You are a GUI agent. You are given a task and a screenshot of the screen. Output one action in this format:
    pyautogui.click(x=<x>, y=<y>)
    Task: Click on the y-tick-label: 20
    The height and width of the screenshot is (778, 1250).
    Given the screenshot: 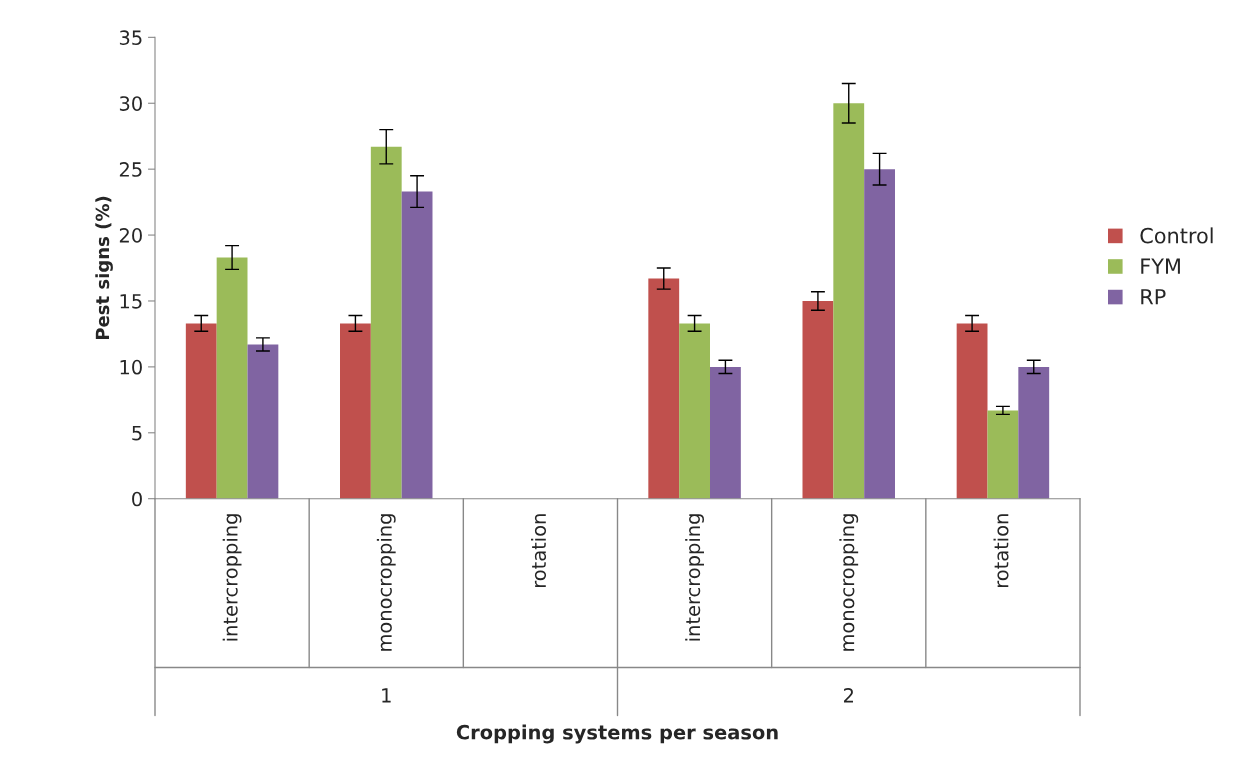 What is the action you would take?
    pyautogui.click(x=130, y=235)
    